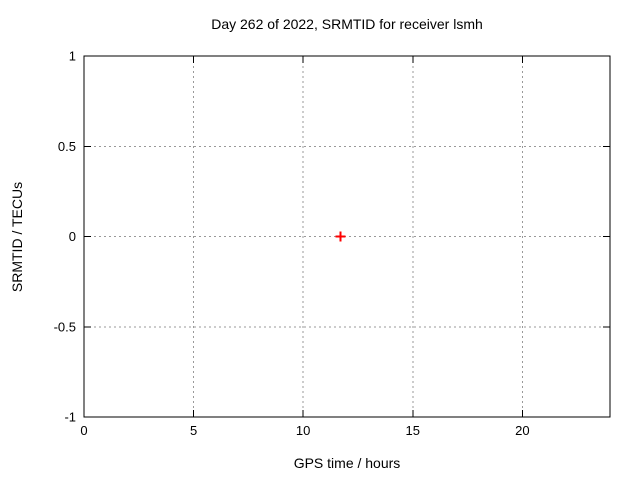 The width and height of the screenshot is (640, 480). Describe the element at coordinates (70, 417) in the screenshot. I see `y-tick-label: -1` at that location.